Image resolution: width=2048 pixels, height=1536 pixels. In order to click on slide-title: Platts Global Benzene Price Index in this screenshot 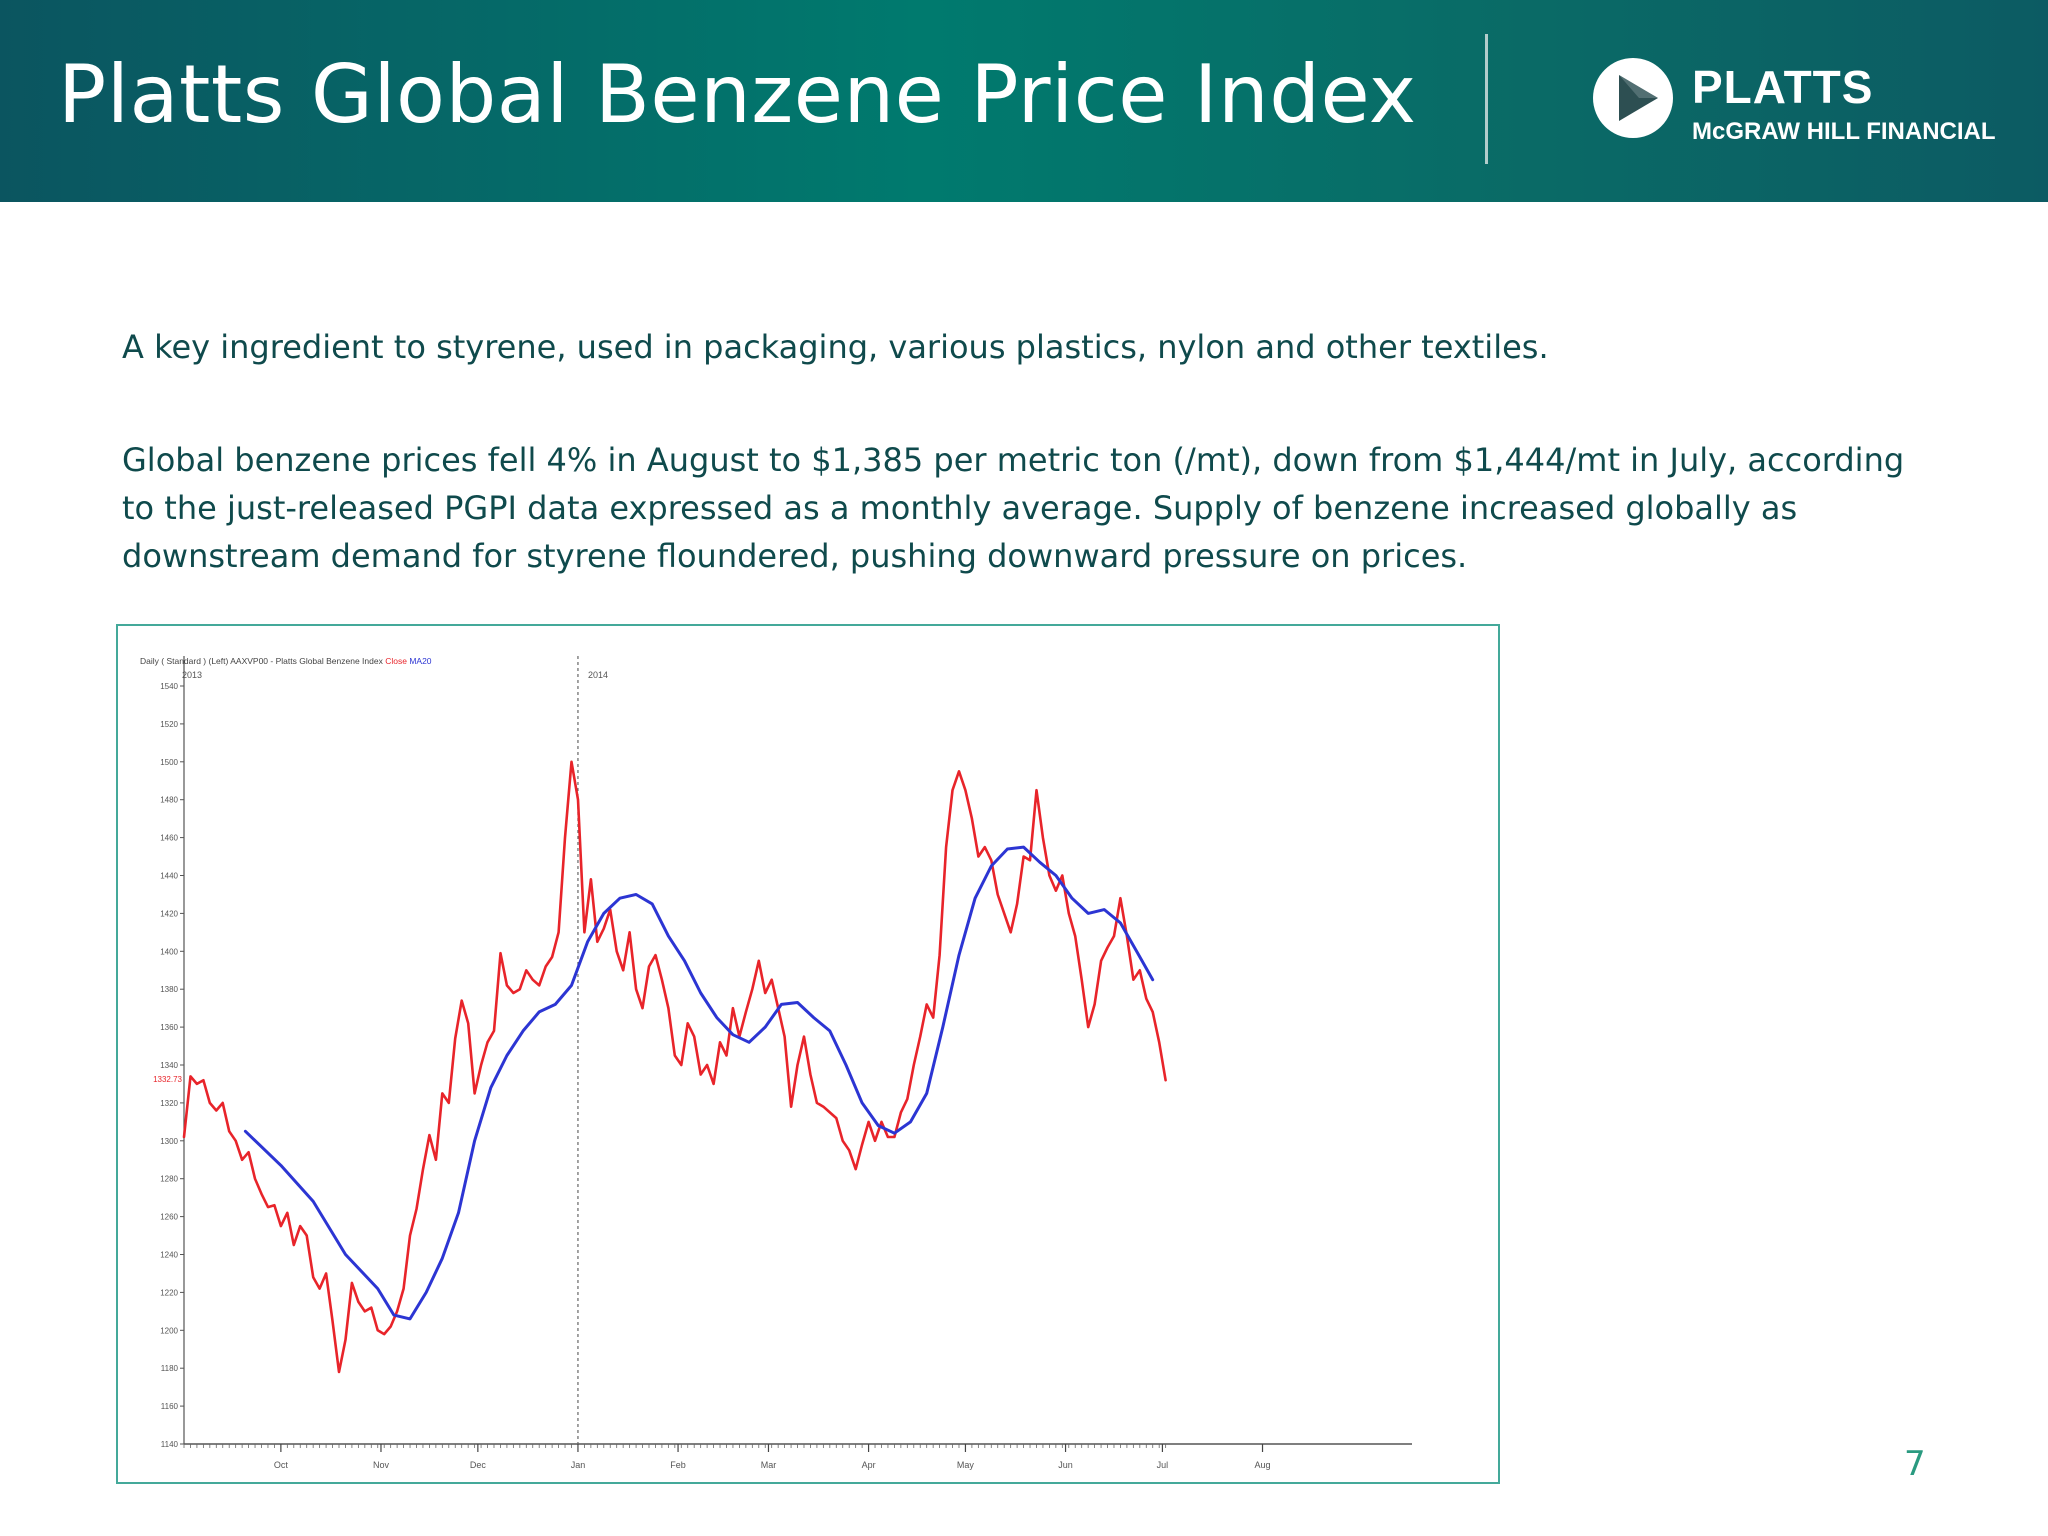, I will do `click(737, 94)`.